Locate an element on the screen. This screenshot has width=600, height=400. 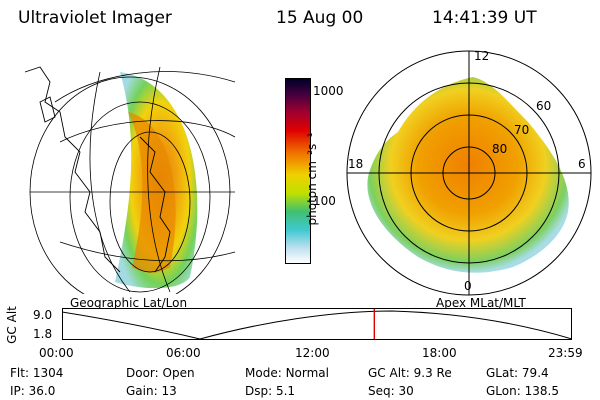
colorbar-unit-label: photon cm⁻²s⁻¹ is located at coordinates (312, 179).